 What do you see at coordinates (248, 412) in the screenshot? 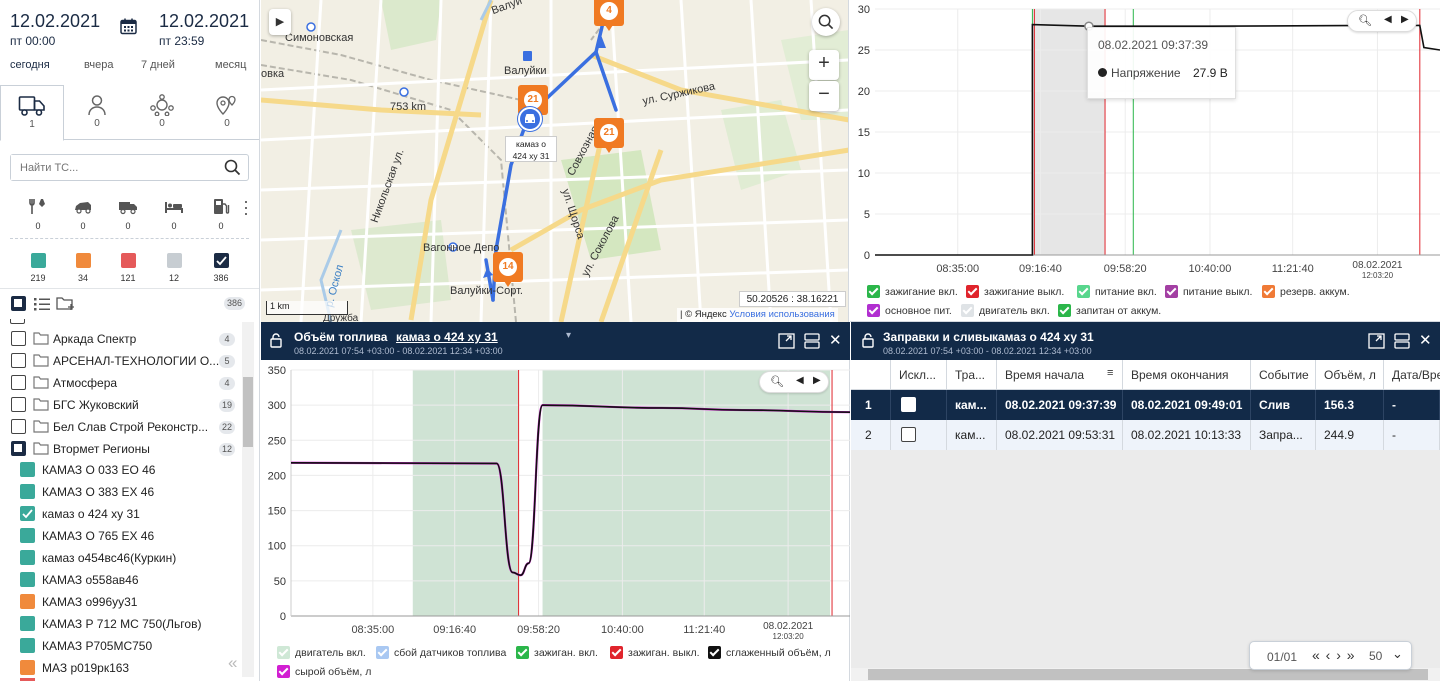
I see `list-scroll-thumb` at bounding box center [248, 412].